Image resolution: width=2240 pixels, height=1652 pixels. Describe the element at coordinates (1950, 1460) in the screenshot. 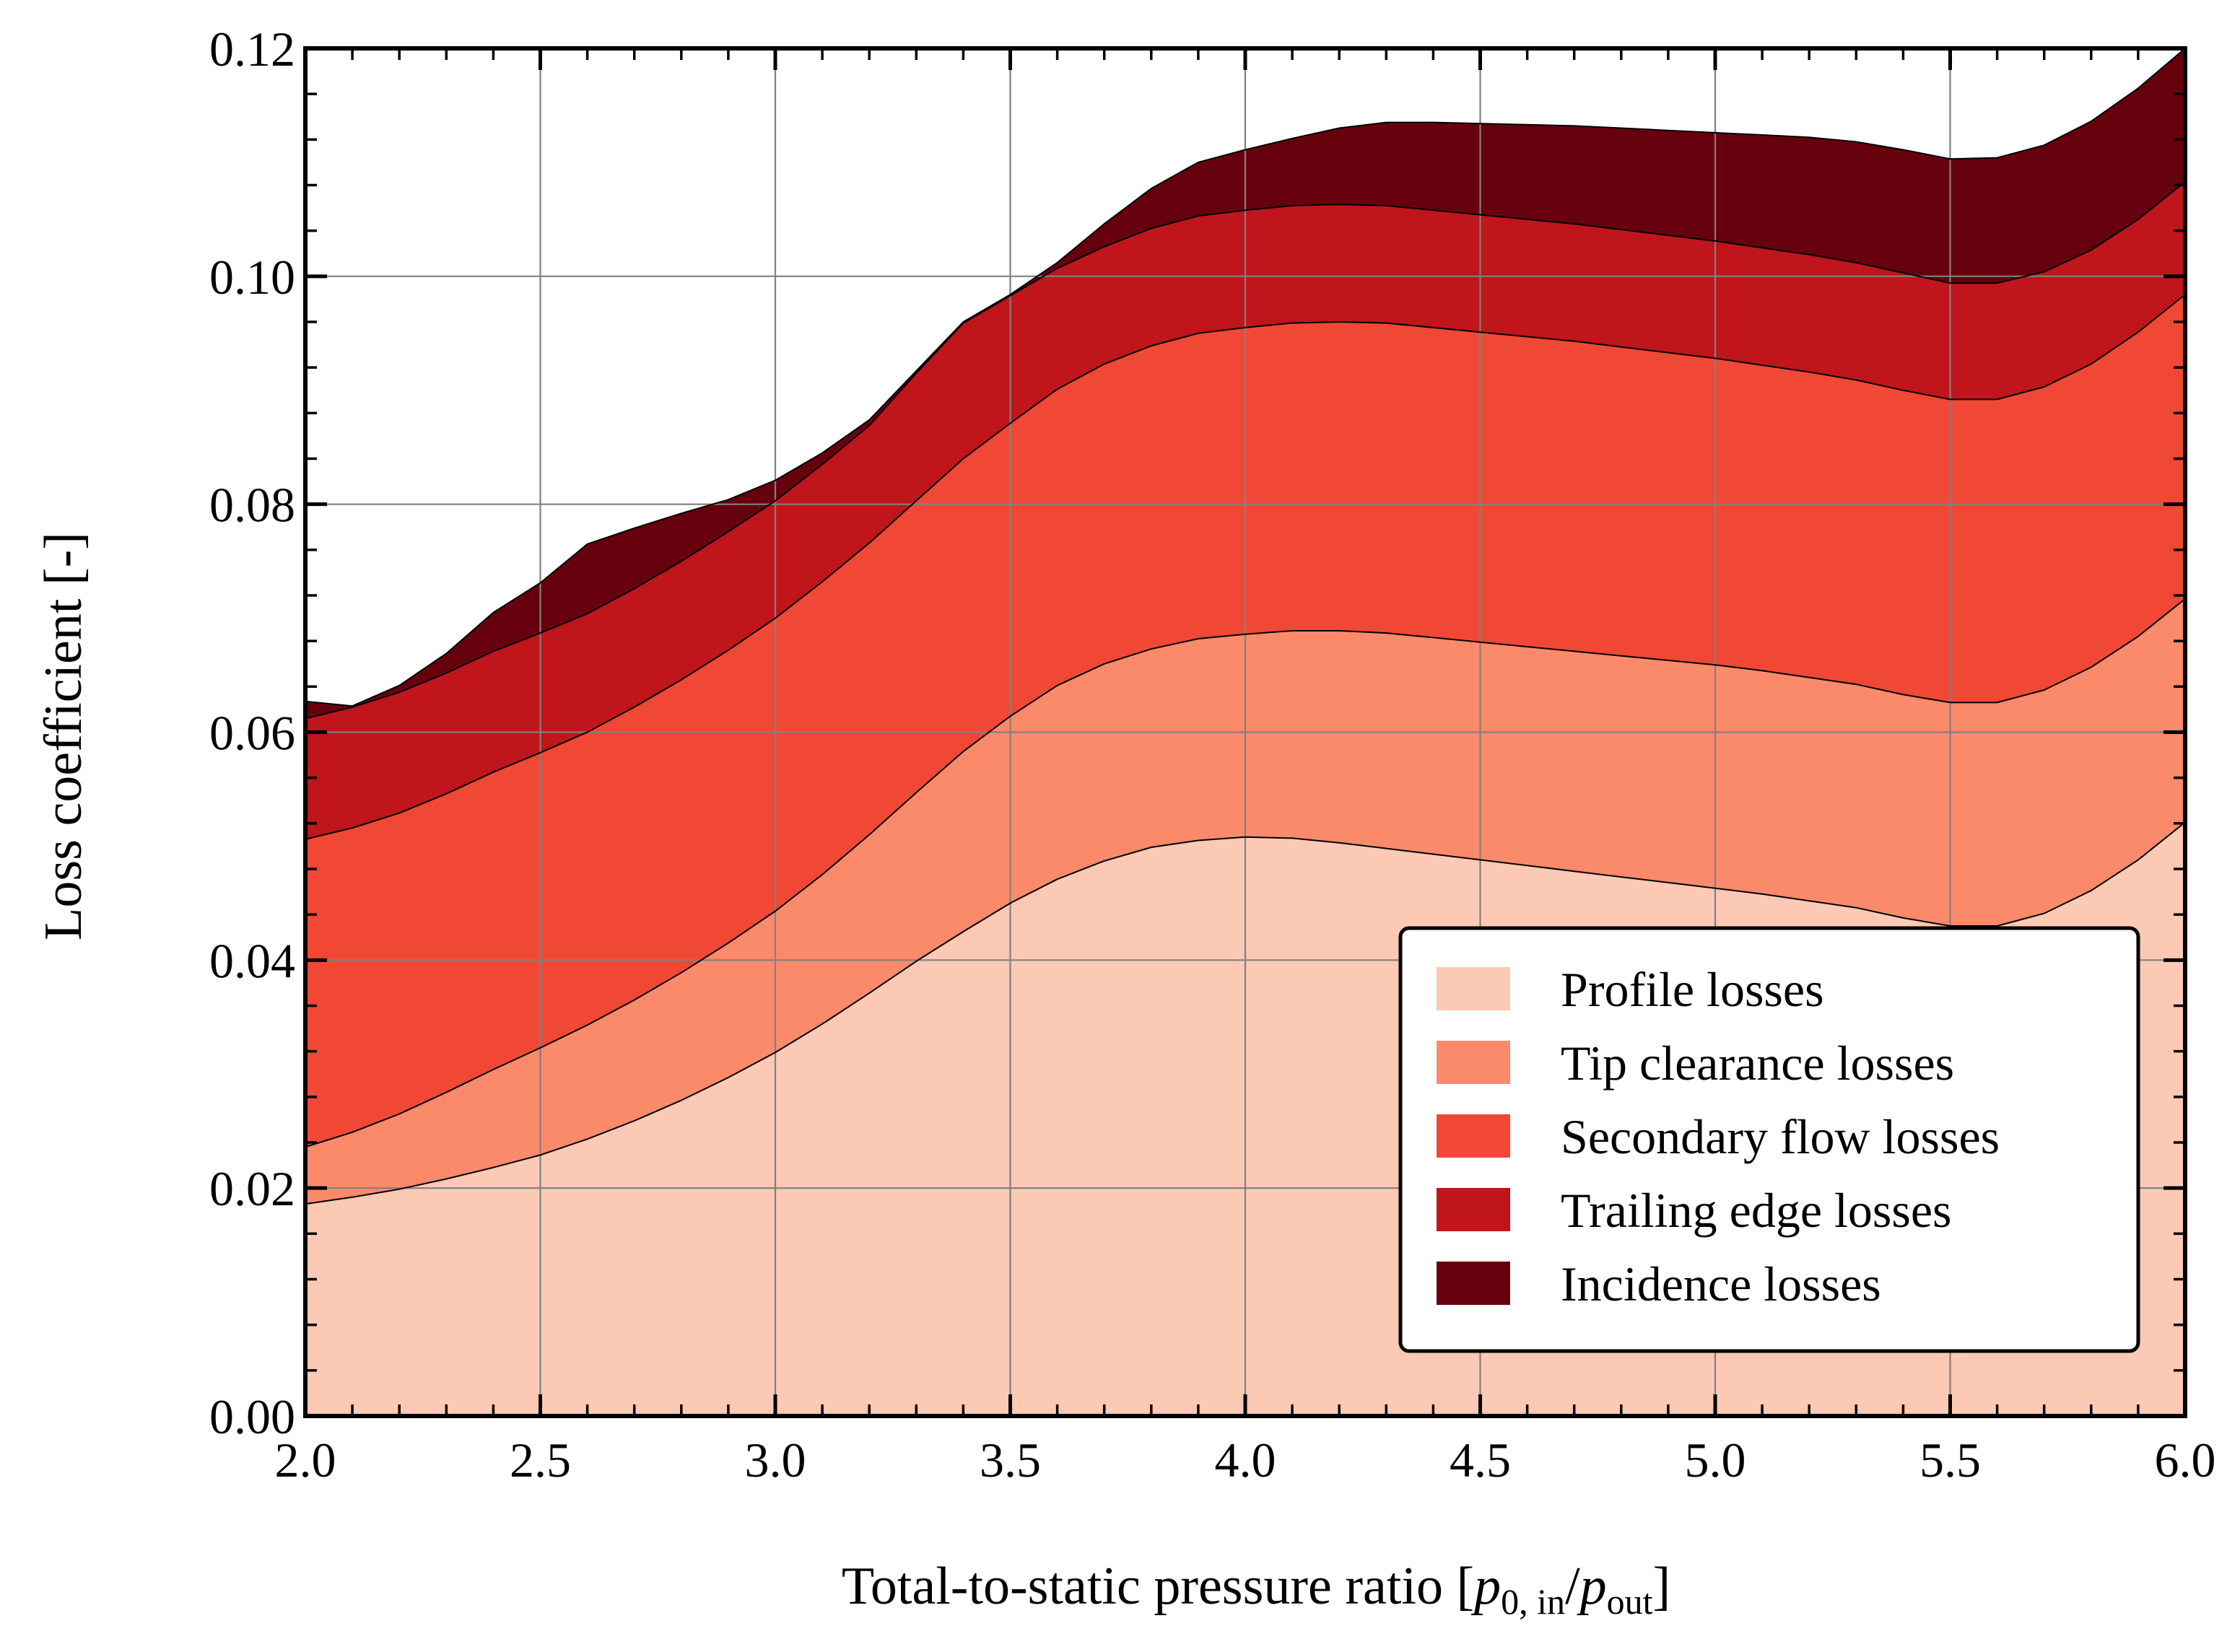

I see `x-tick-label: 5.5` at that location.